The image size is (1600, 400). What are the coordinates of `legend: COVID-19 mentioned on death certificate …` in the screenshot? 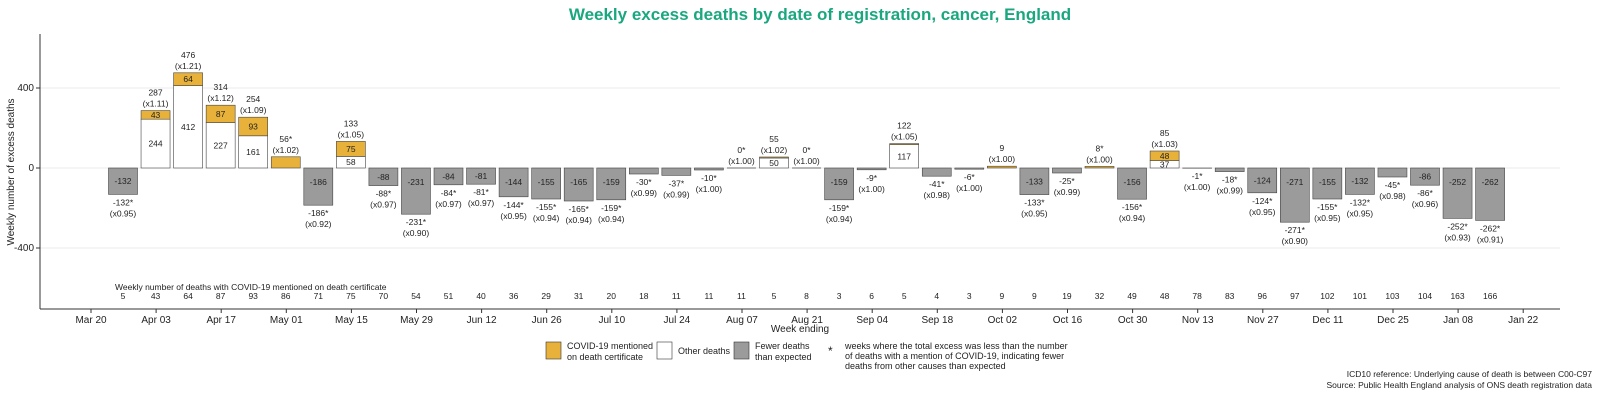 It's located at (806, 356).